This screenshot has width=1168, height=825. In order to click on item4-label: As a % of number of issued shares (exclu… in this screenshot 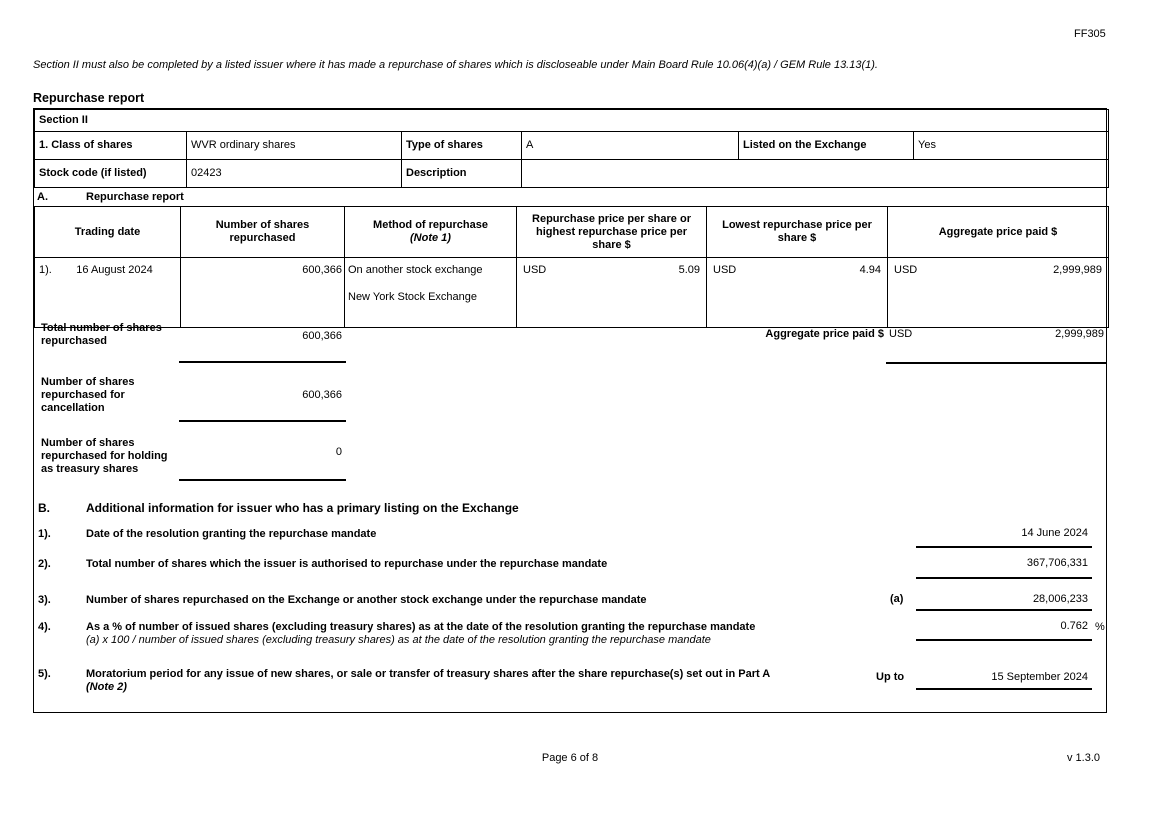, I will do `click(421, 627)`.